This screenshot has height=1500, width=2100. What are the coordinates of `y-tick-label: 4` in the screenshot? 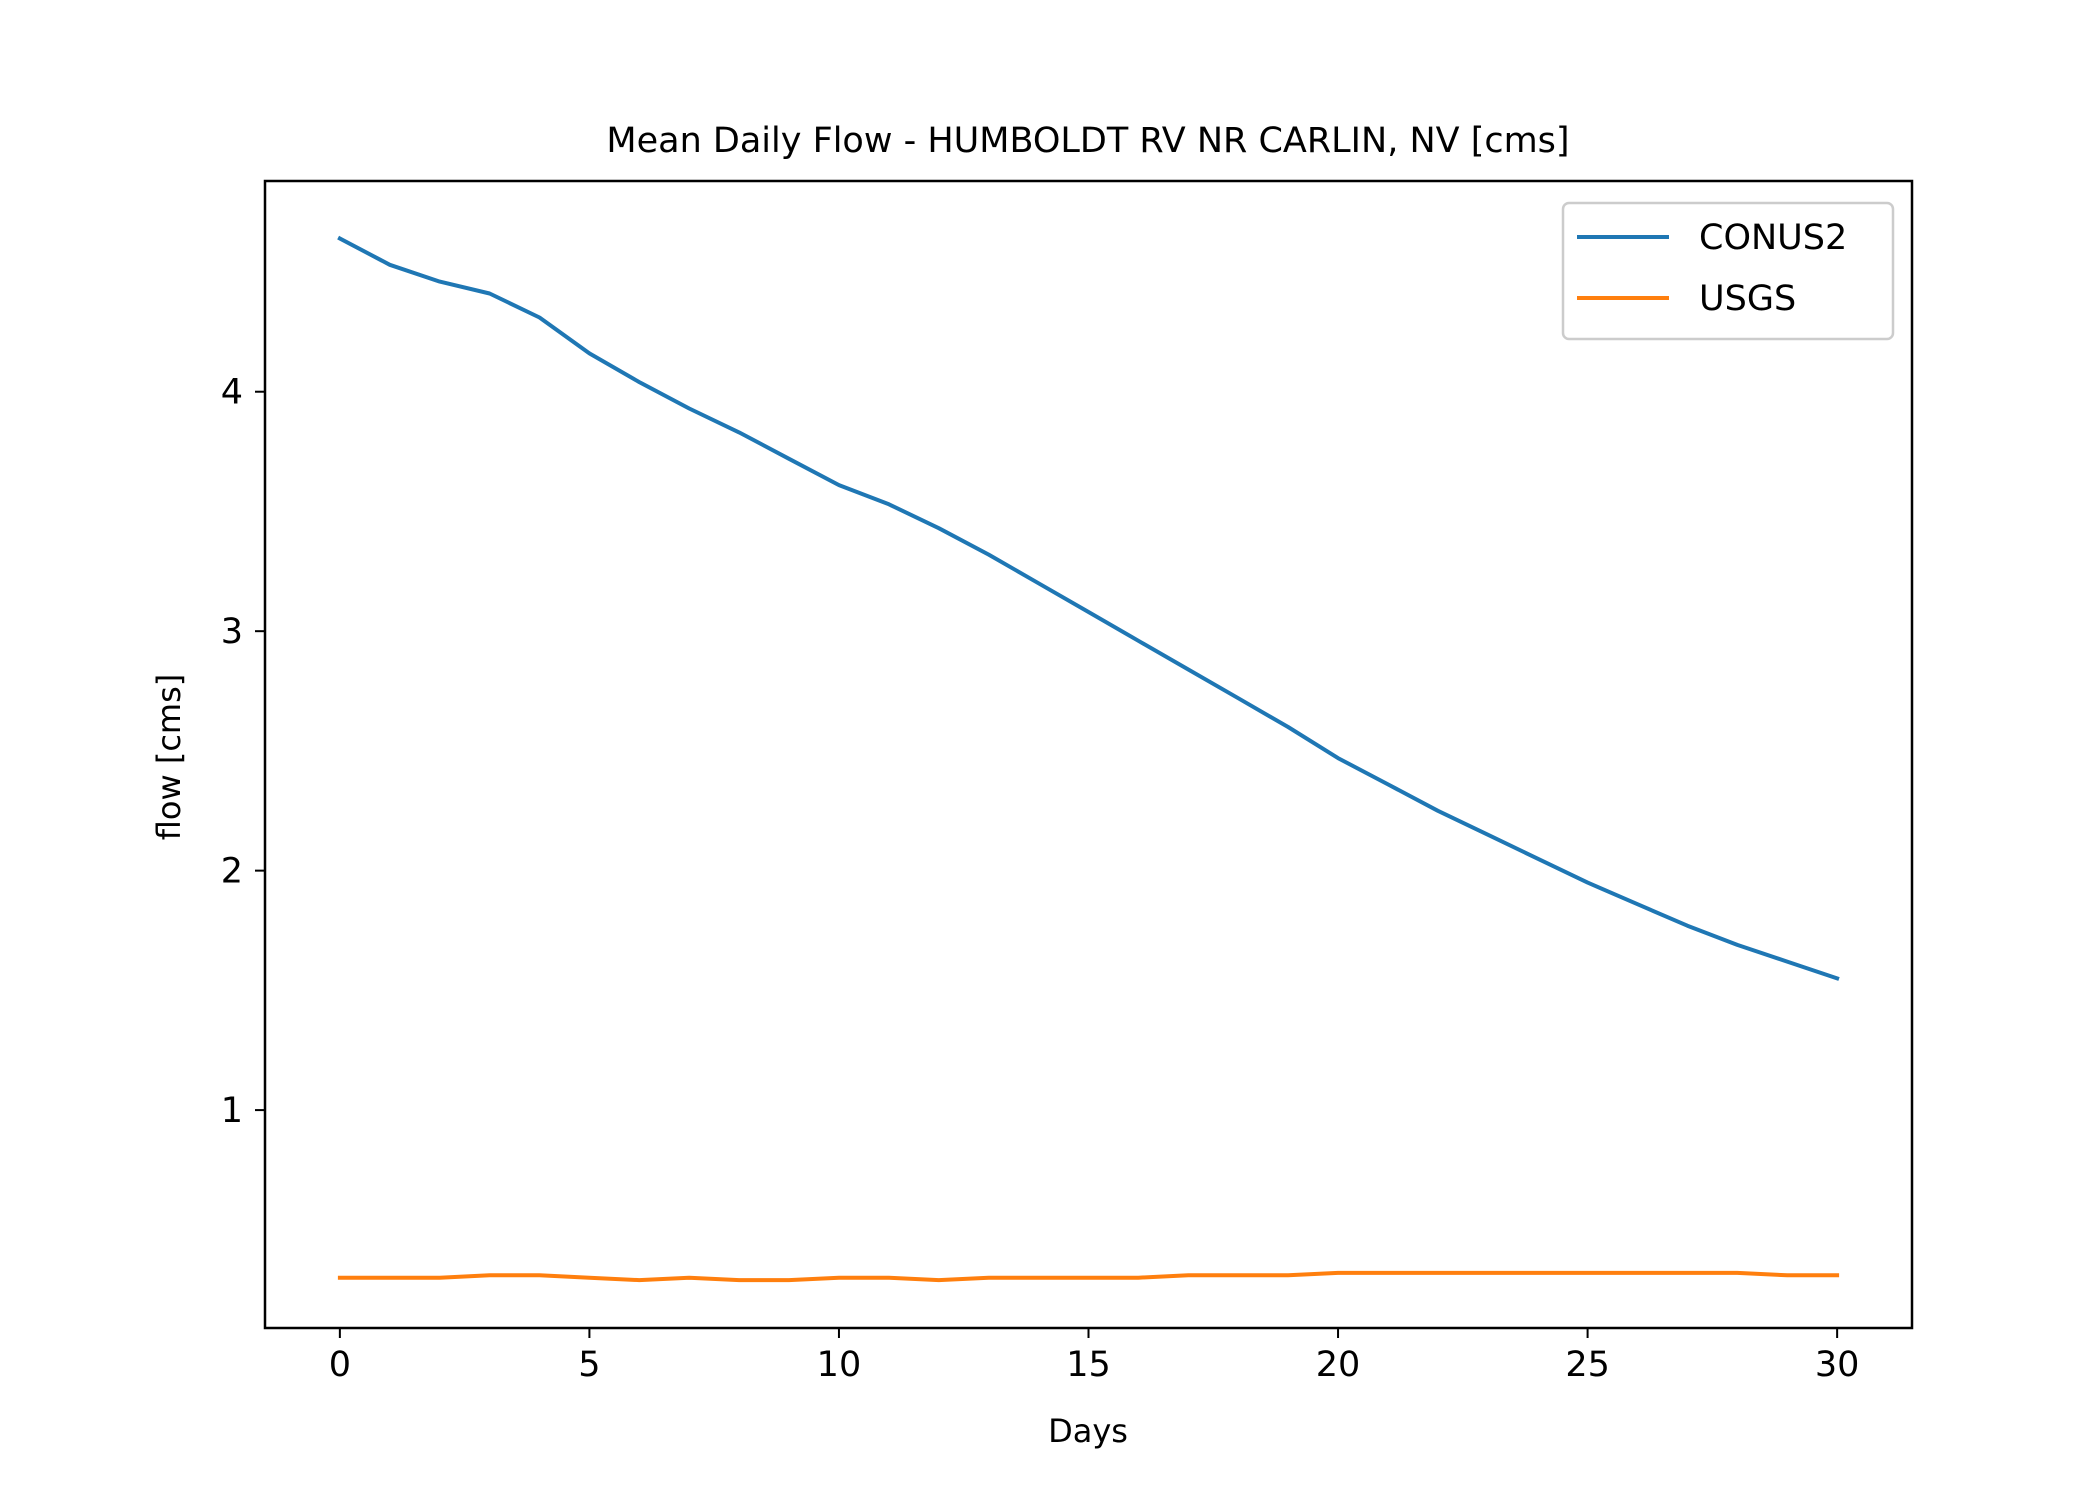 It's located at (232, 393).